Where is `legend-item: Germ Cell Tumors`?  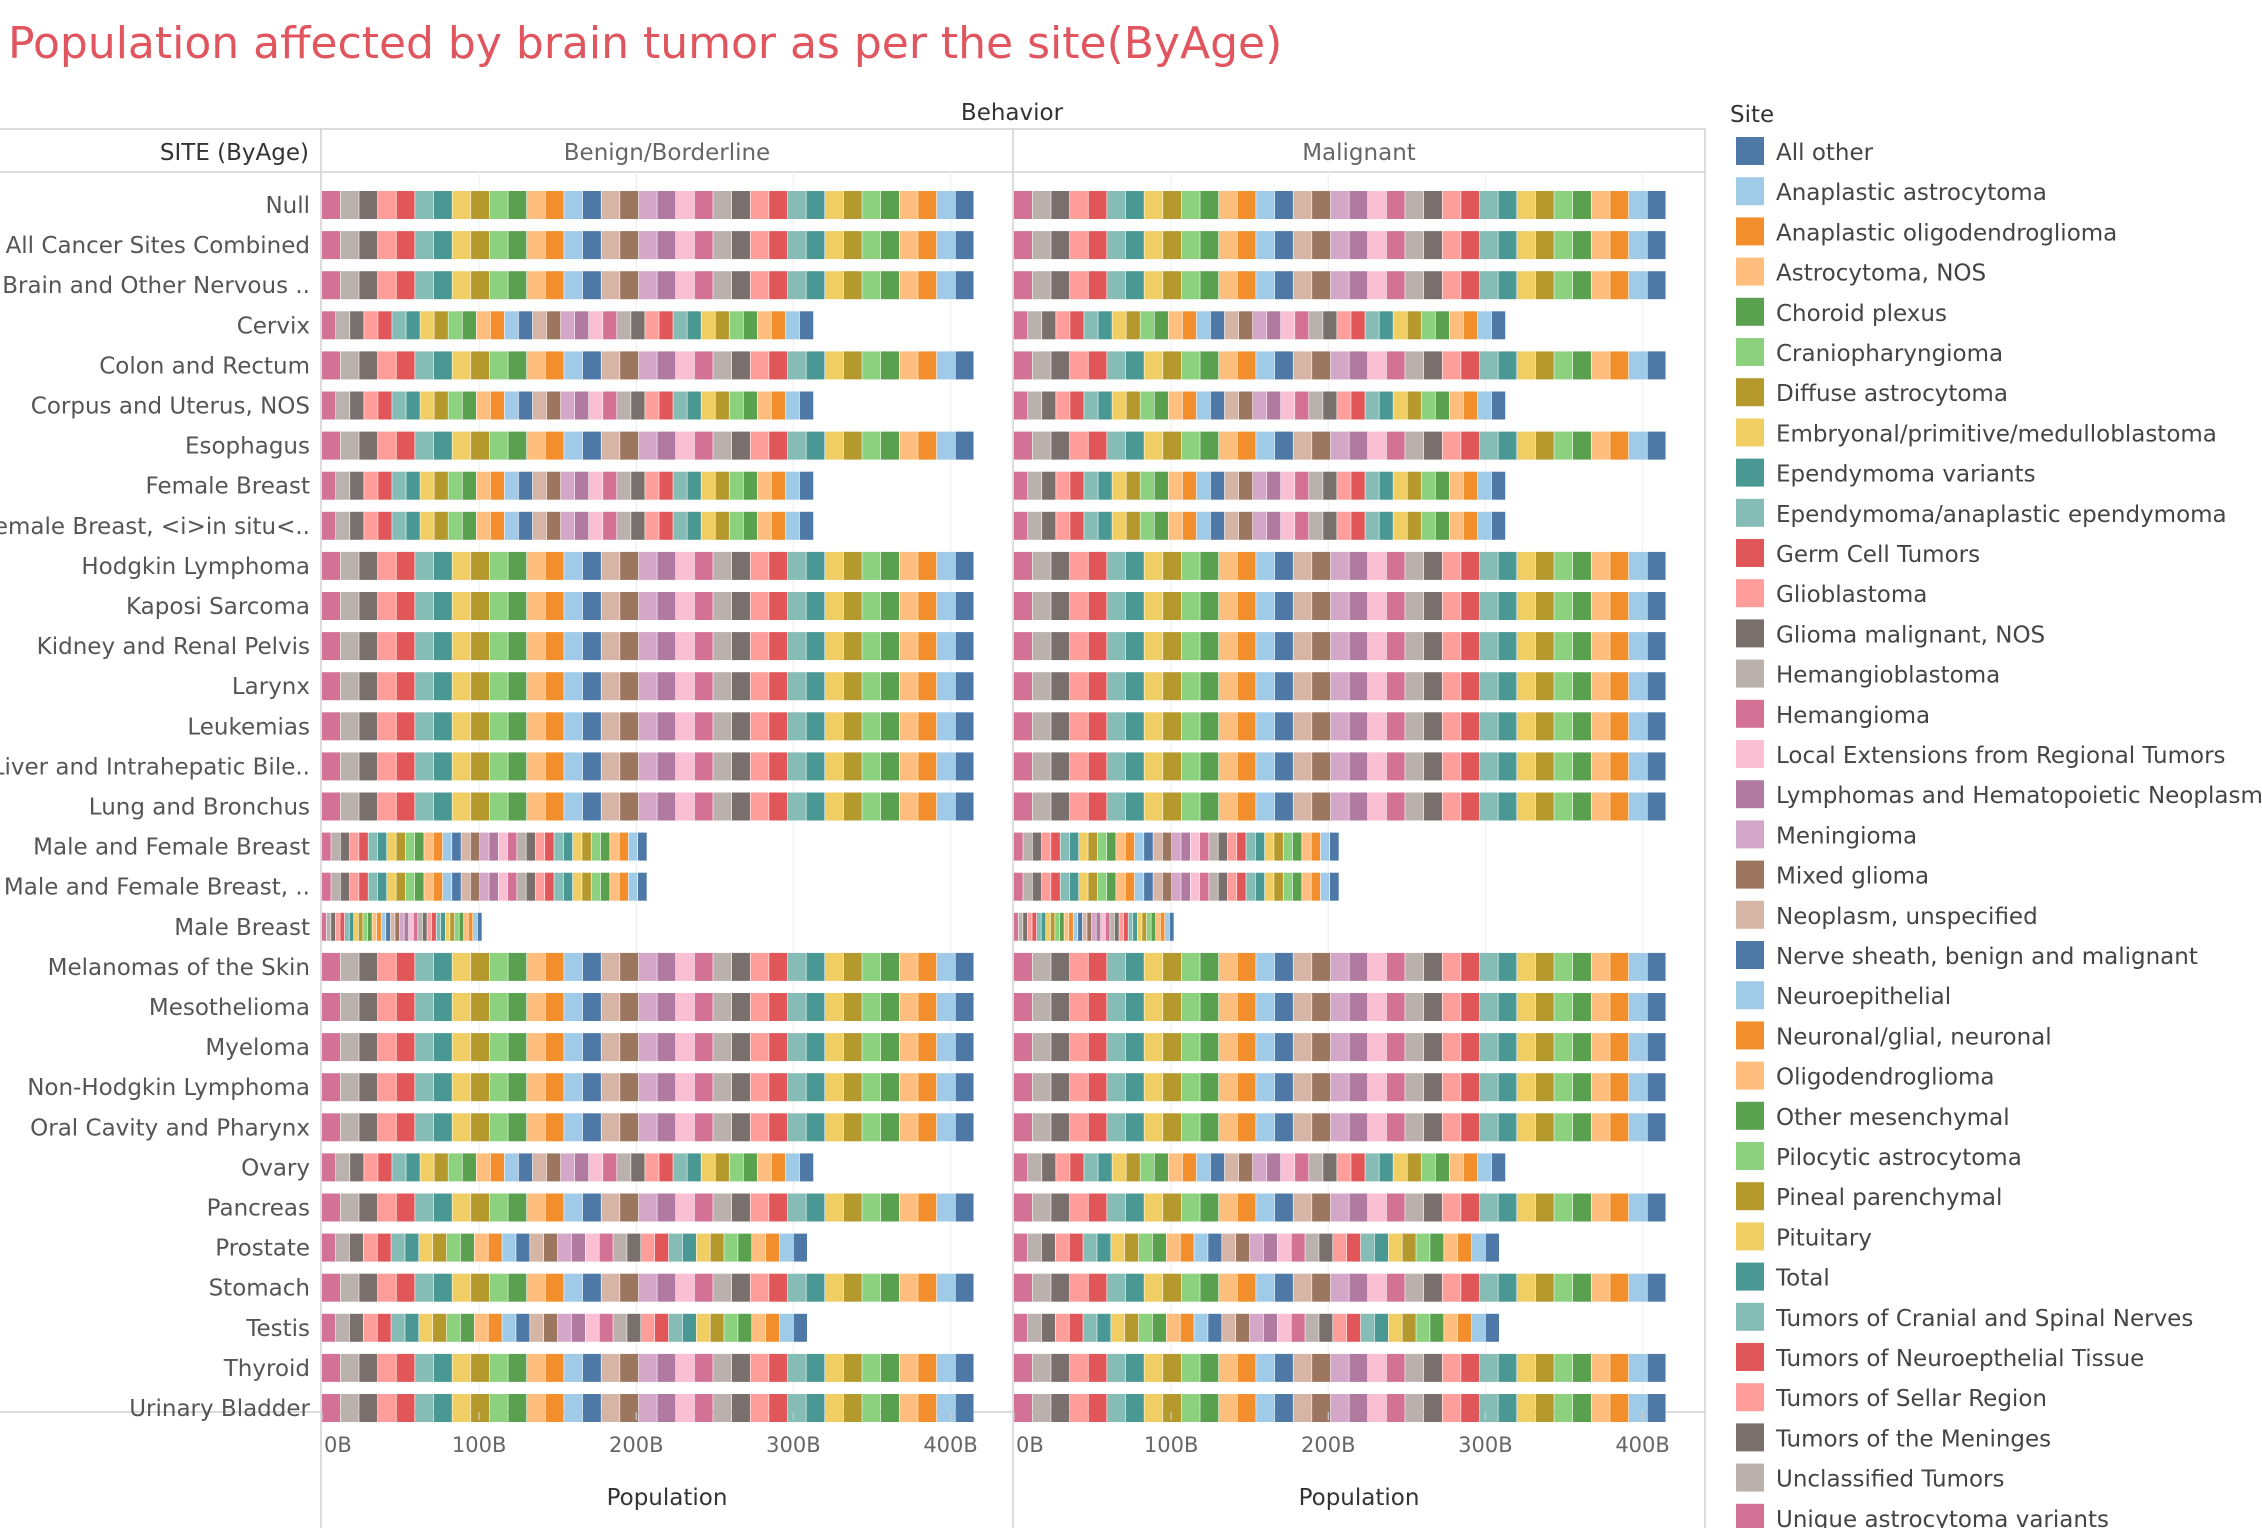 legend-item: Germ Cell Tumors is located at coordinates (1858, 553).